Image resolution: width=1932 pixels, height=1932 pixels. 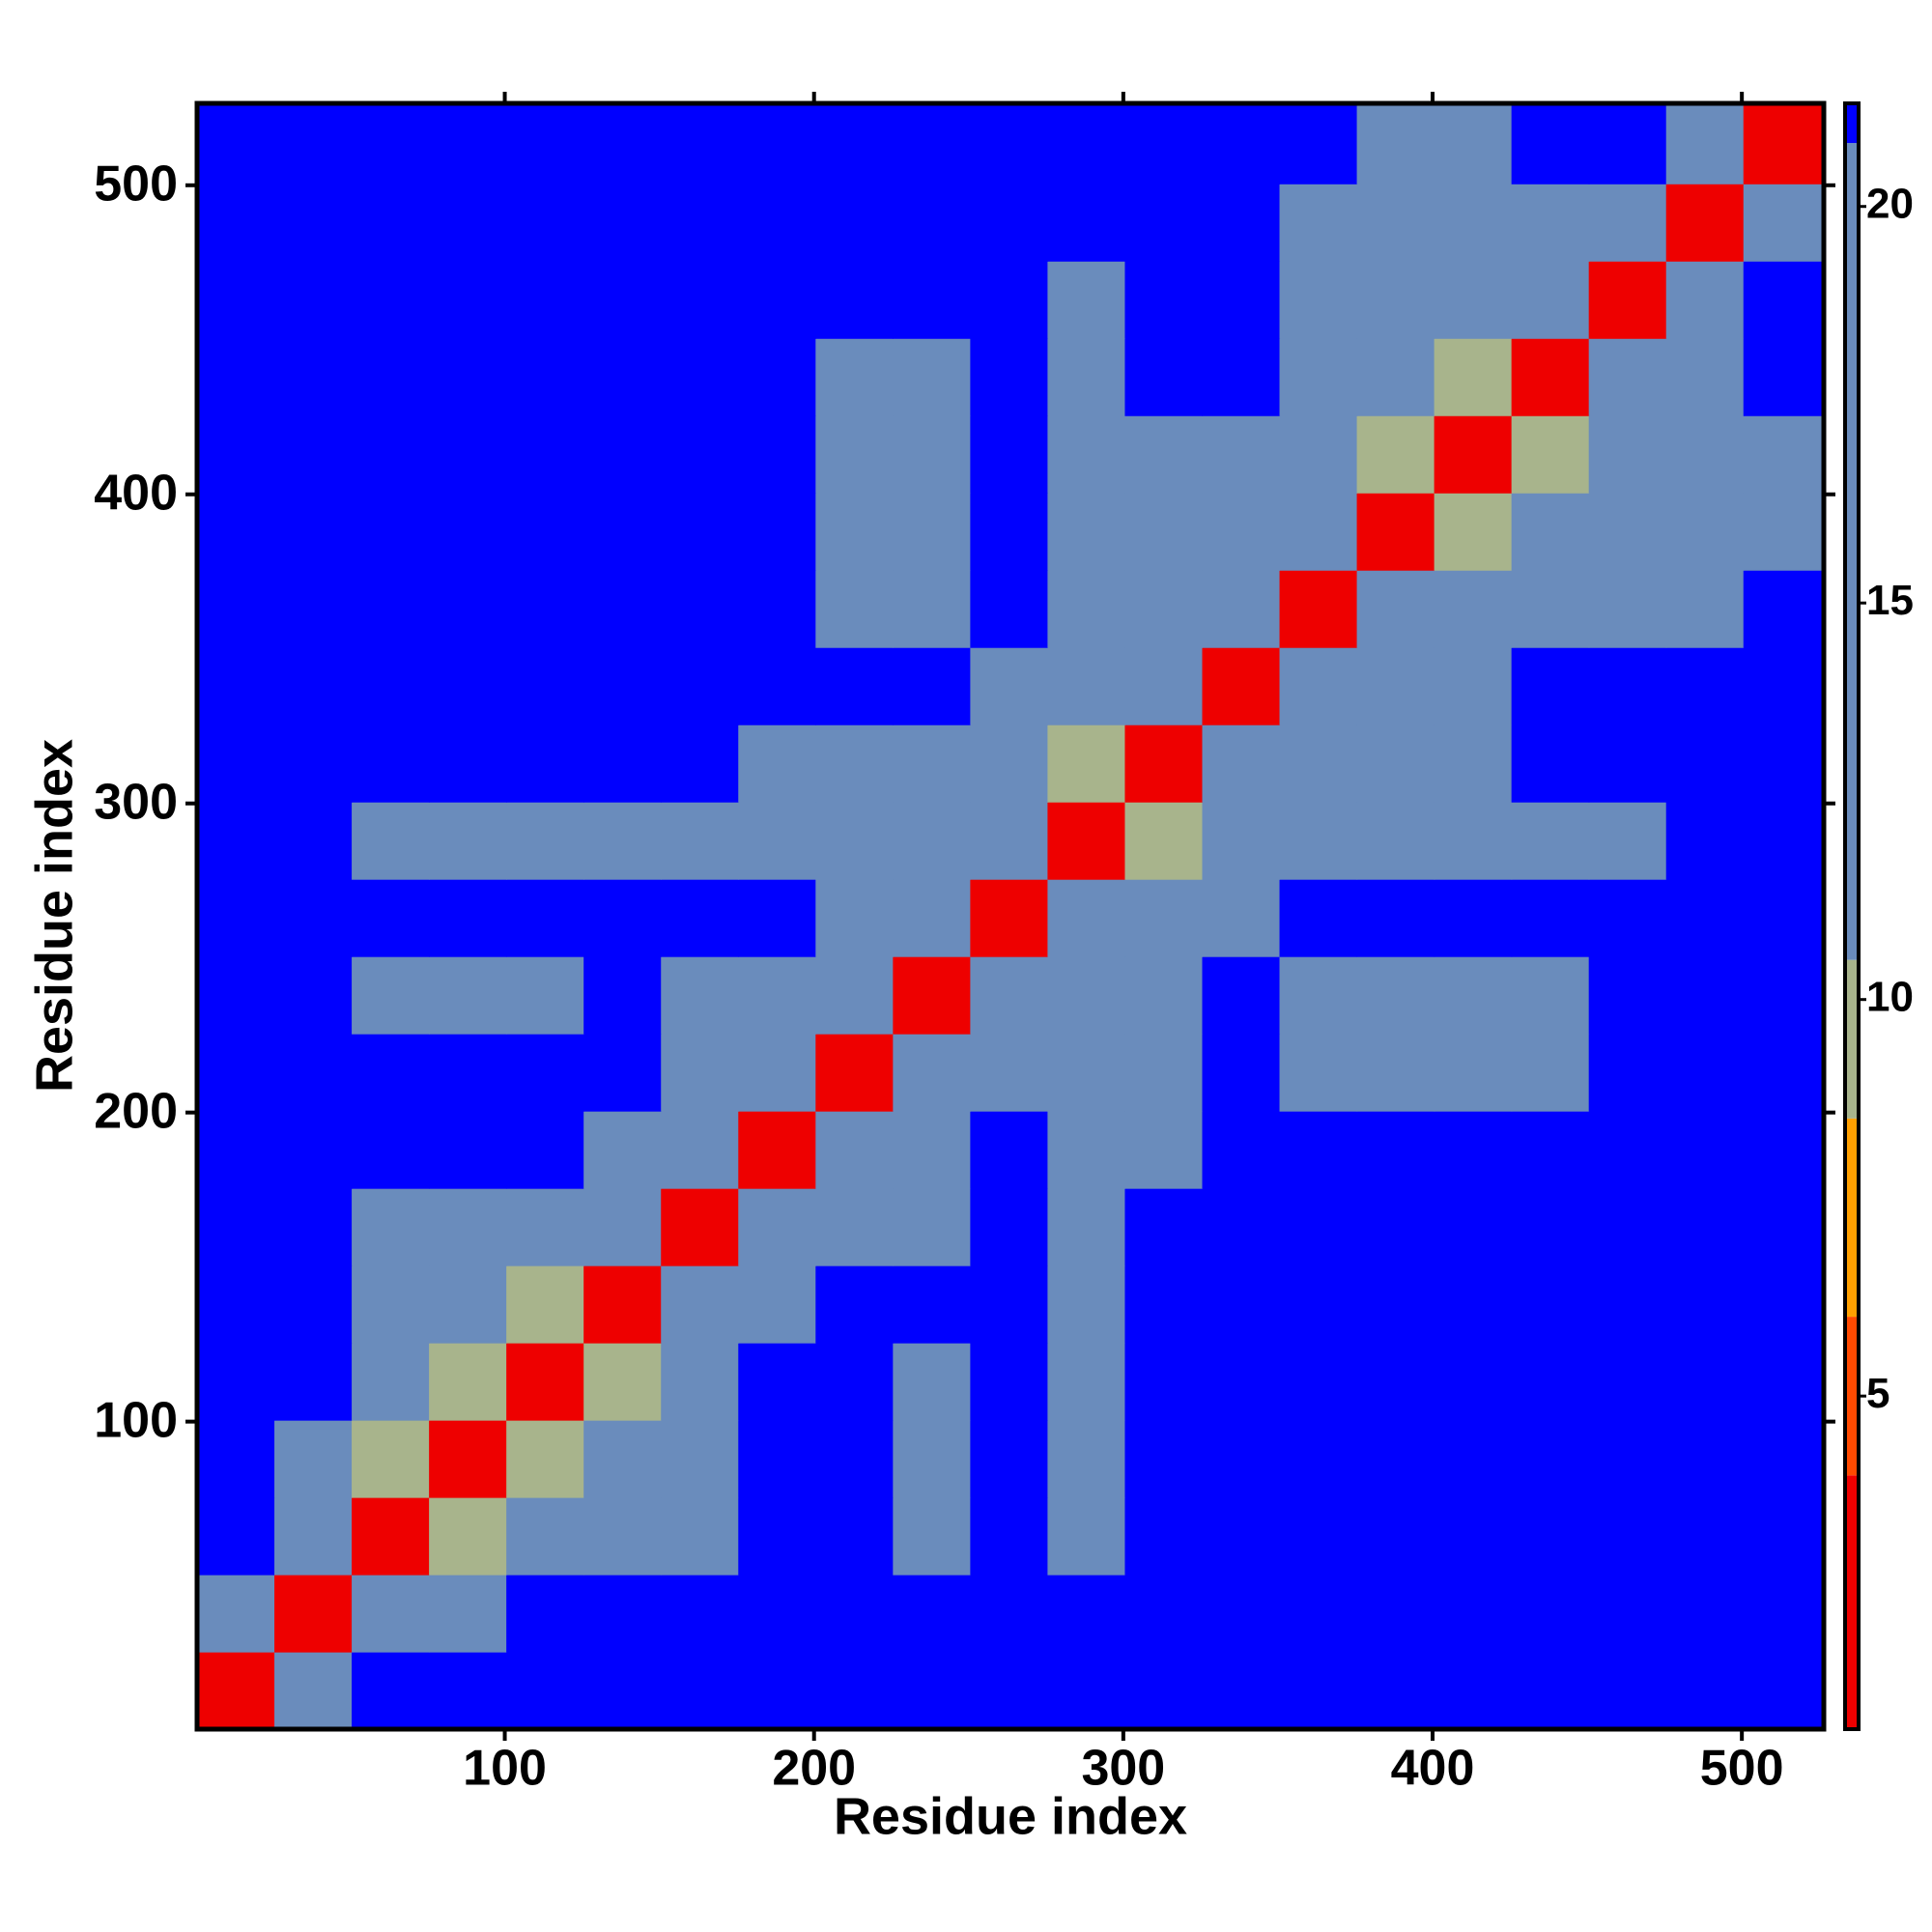 What do you see at coordinates (136, 493) in the screenshot?
I see `y-tick-label: 400` at bounding box center [136, 493].